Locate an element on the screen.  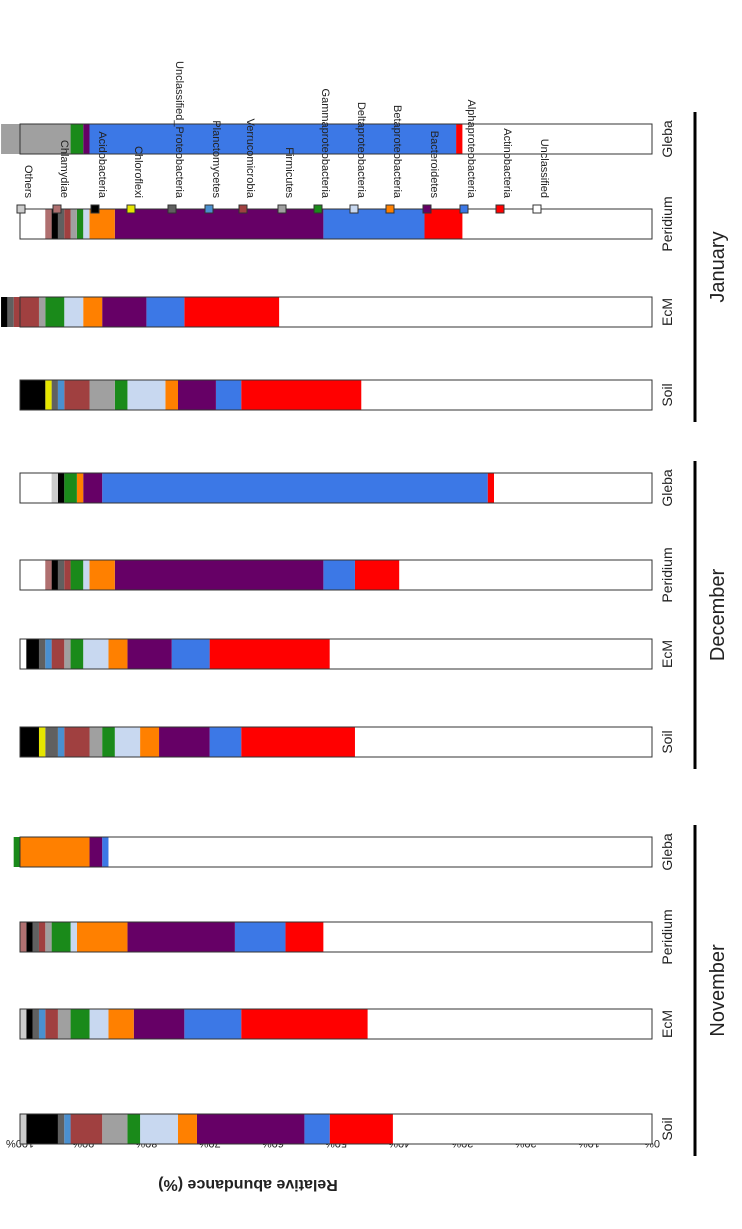
legend-label: Verrucomicrobia is located at coordinates (250, 159).